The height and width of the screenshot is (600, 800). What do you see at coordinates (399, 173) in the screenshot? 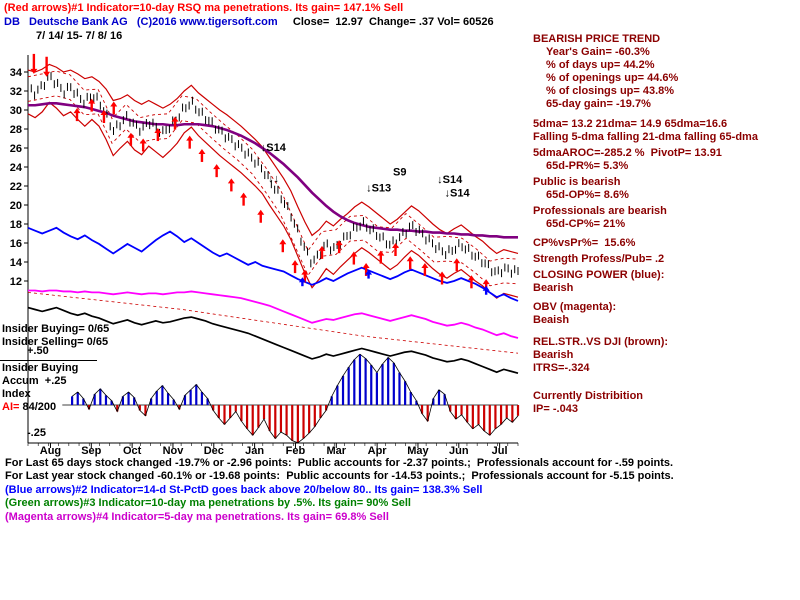
I see `signal-annotation: S9` at bounding box center [399, 173].